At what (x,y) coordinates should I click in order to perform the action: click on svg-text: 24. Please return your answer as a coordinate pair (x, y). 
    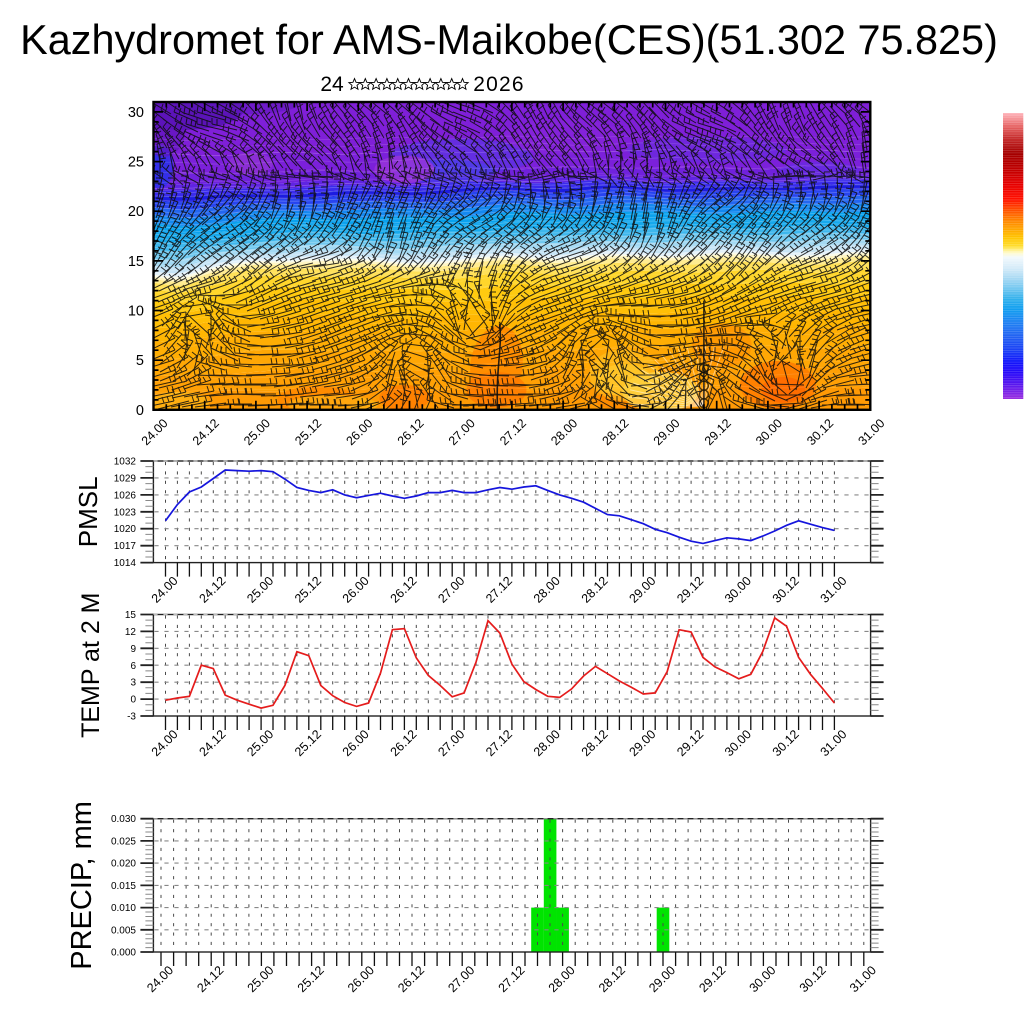
    Looking at the image, I should click on (332, 84).